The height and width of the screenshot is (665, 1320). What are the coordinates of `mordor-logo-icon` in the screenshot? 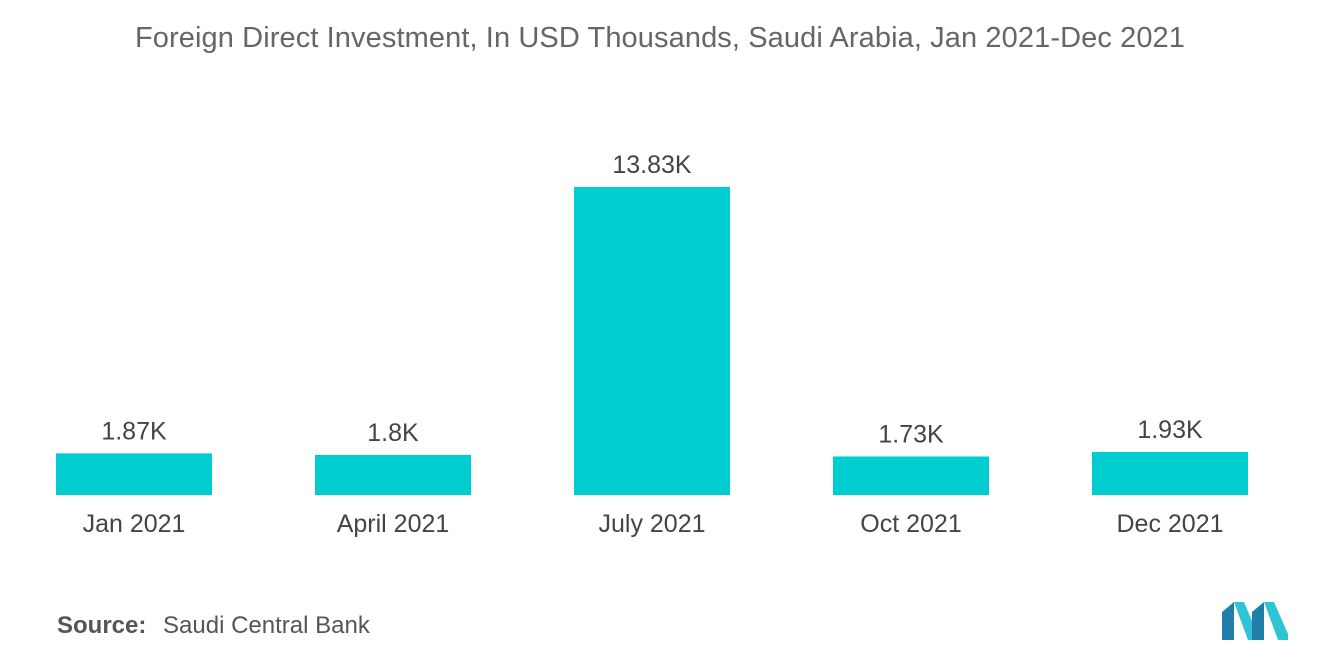 It's located at (1255, 621).